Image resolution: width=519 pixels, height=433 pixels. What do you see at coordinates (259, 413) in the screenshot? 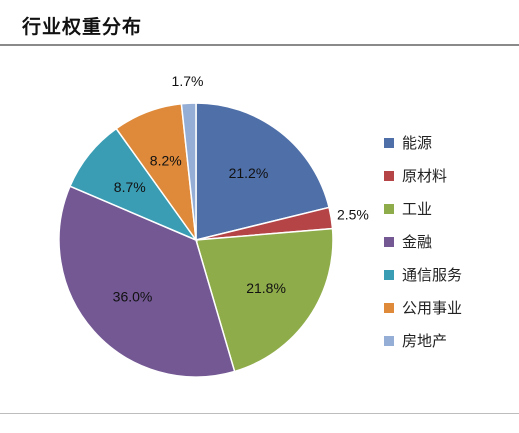
I see `bottom-divider` at bounding box center [259, 413].